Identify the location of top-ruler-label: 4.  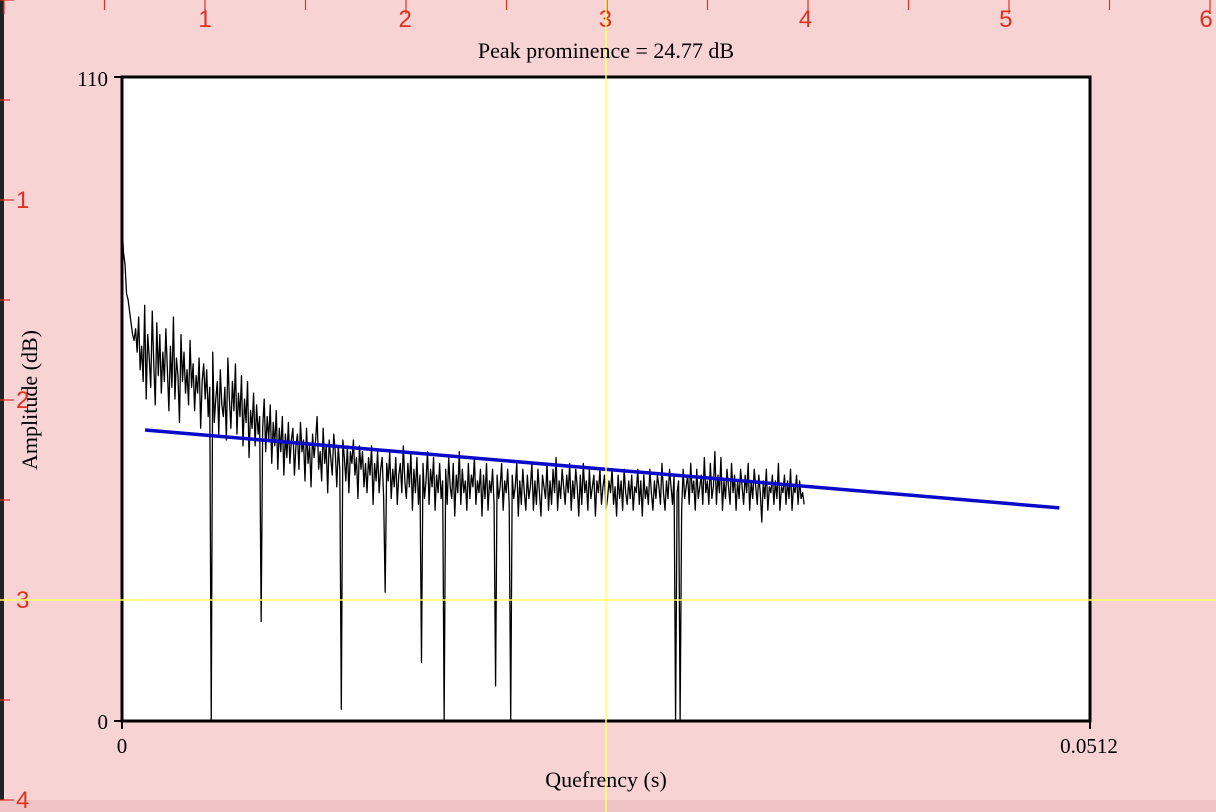
(805, 19).